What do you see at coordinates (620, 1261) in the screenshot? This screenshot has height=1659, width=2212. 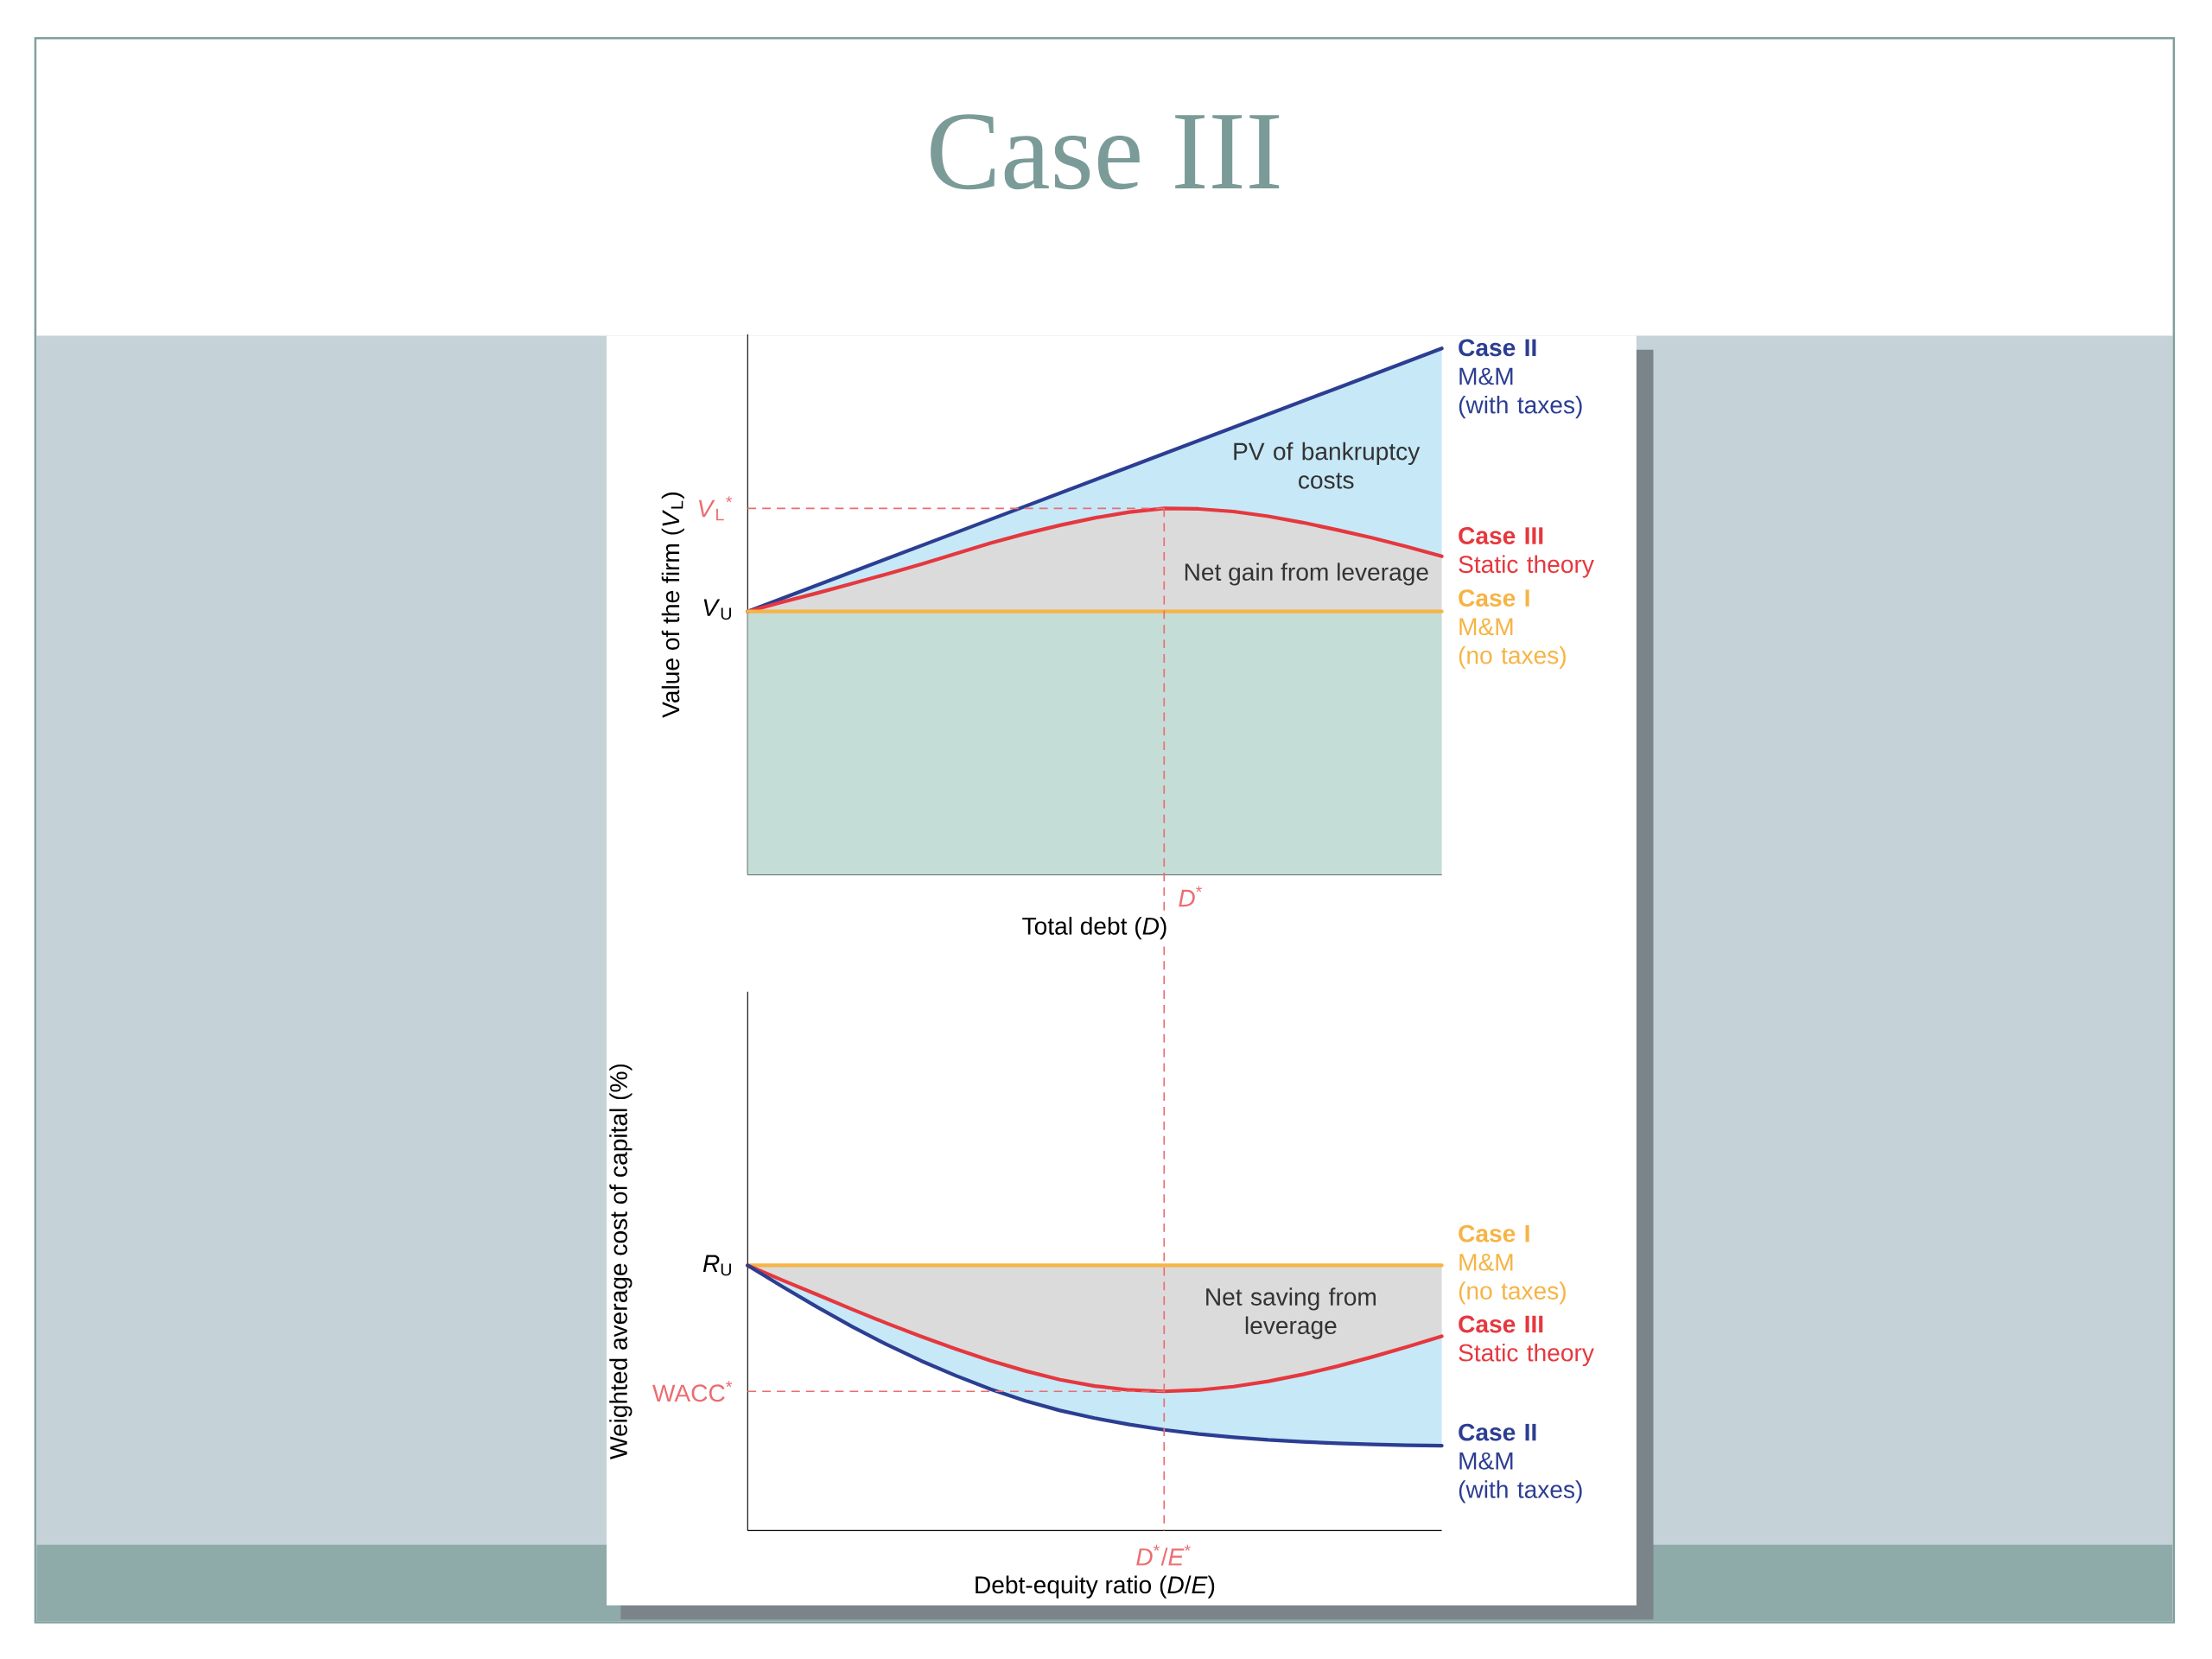 I see `y-axis-title: Weighted average cost of capital (%)` at bounding box center [620, 1261].